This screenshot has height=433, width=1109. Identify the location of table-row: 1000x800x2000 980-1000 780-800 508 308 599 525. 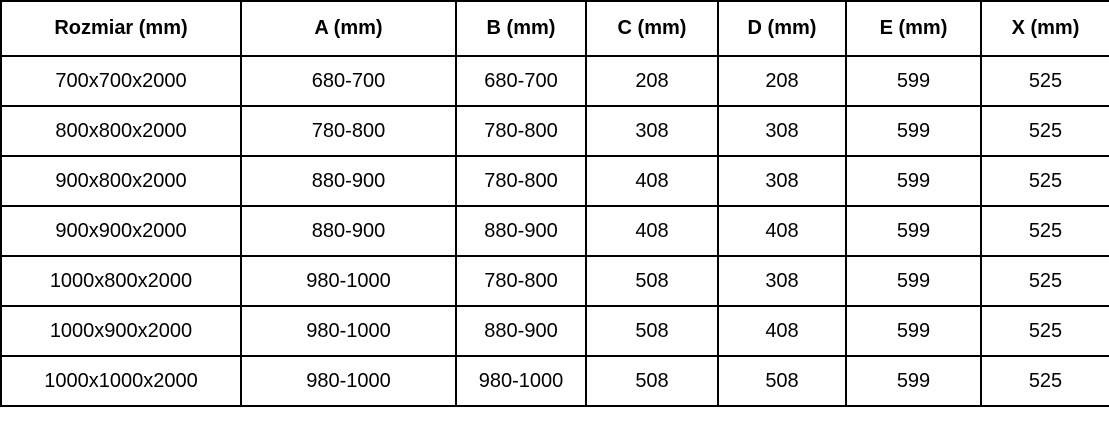
(554, 281).